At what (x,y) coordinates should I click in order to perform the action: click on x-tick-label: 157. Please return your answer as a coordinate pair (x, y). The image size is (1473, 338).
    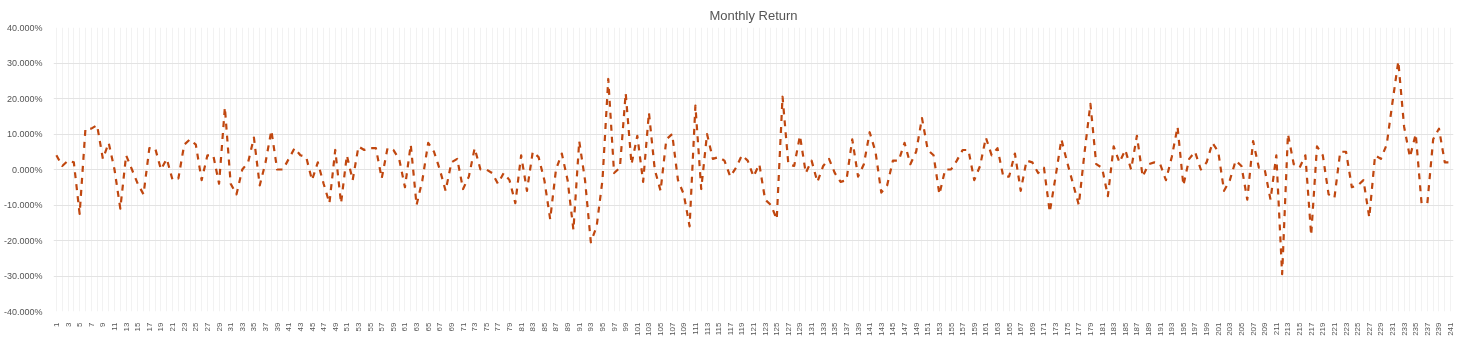
    Looking at the image, I should click on (963, 328).